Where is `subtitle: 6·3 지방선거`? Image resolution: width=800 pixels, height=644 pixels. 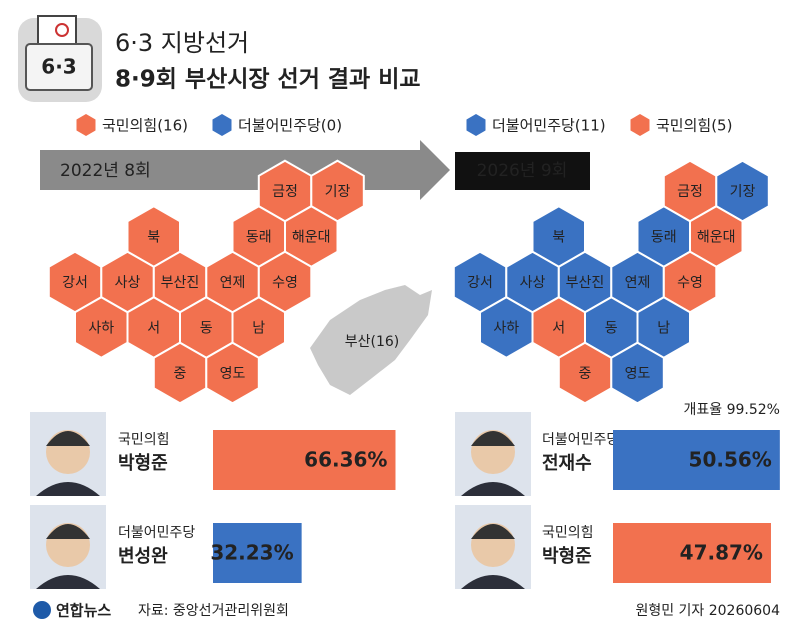 subtitle: 6·3 지방선거 is located at coordinates (182, 43).